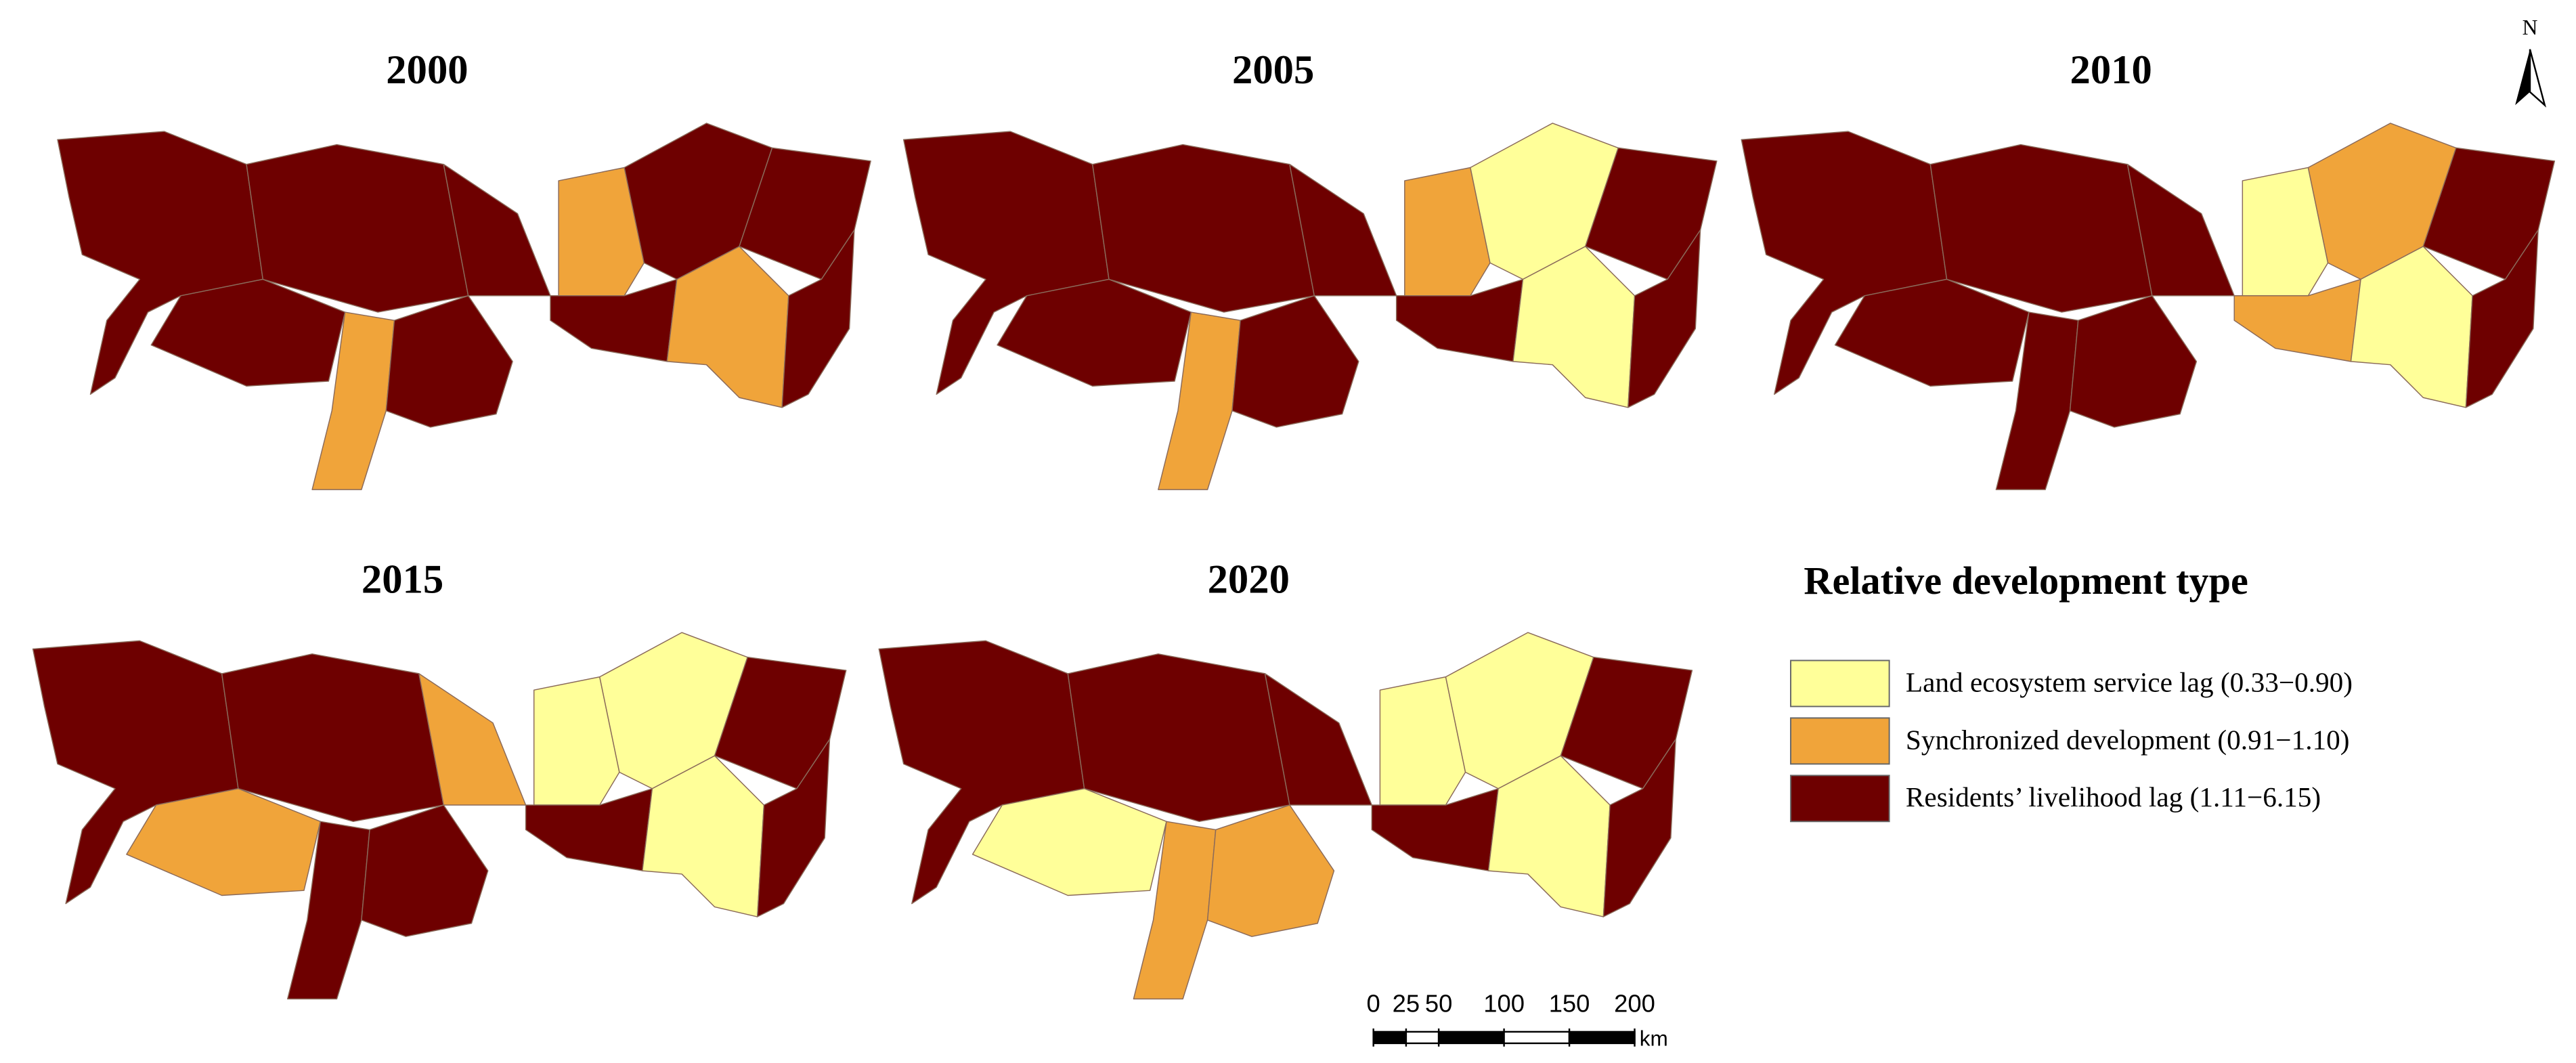 Image resolution: width=2576 pixels, height=1063 pixels. Describe the element at coordinates (464, 268) in the screenshot. I see `map-panel: 2000` at that location.